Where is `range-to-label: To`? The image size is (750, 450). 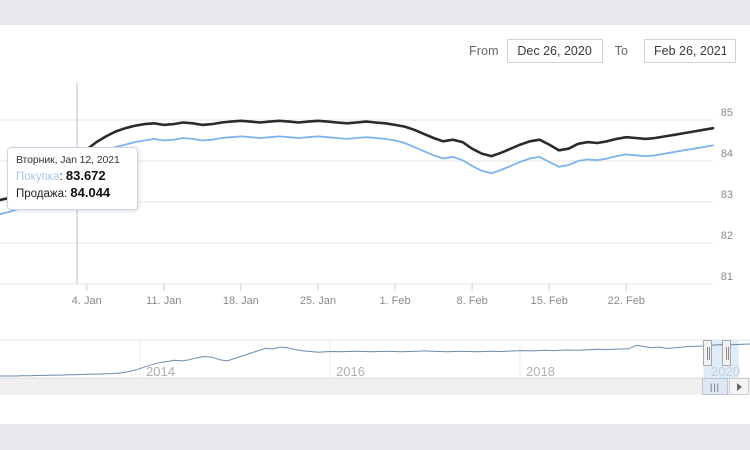 range-to-label: To is located at coordinates (621, 51).